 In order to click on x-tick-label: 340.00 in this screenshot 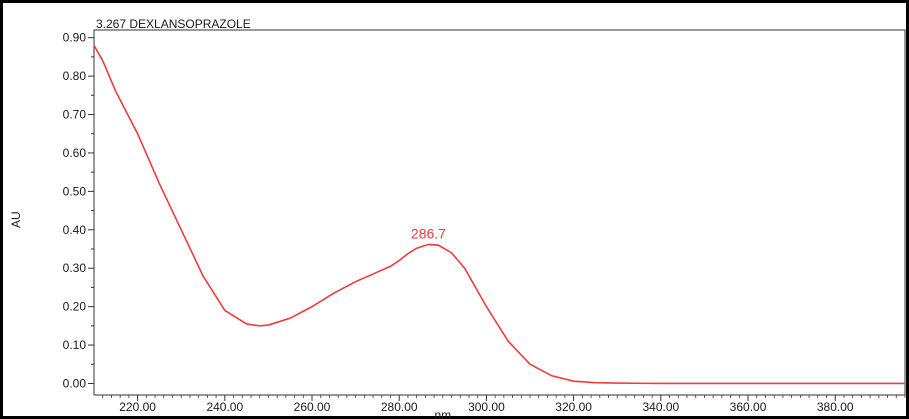, I will do `click(660, 407)`.